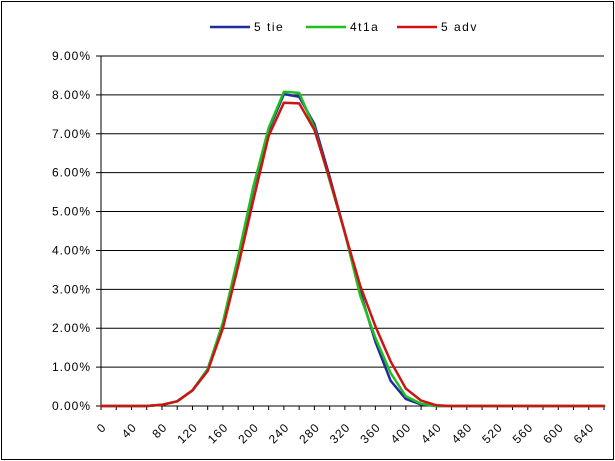  I want to click on x-tick-label: 0, so click(101, 427).